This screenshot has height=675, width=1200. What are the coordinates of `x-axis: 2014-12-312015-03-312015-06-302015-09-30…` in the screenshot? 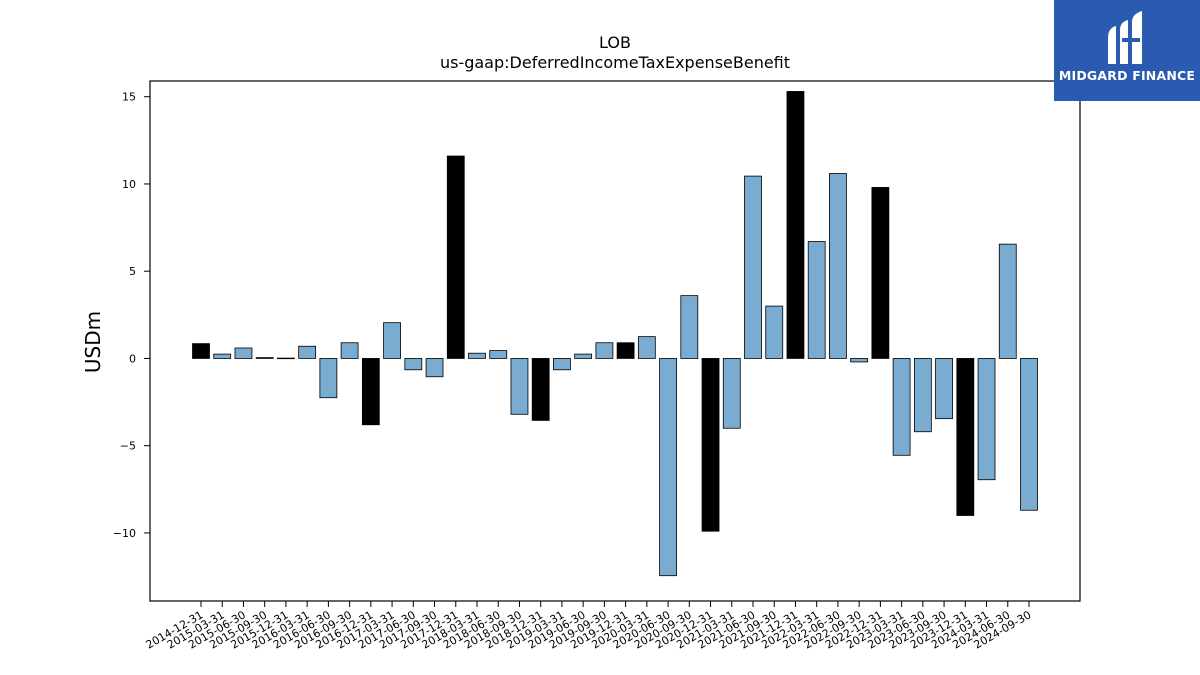 It's located at (589, 626).